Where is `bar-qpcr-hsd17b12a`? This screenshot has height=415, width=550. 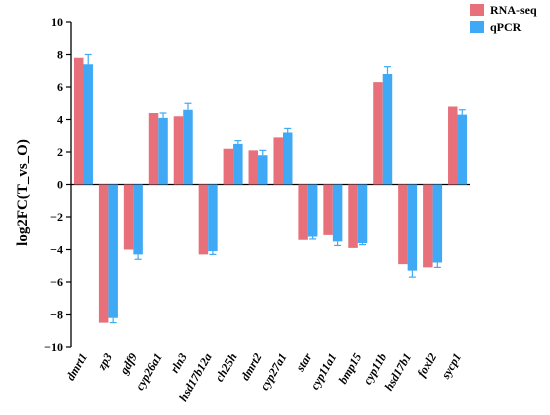
bar-qpcr-hsd17b12a is located at coordinates (213, 218).